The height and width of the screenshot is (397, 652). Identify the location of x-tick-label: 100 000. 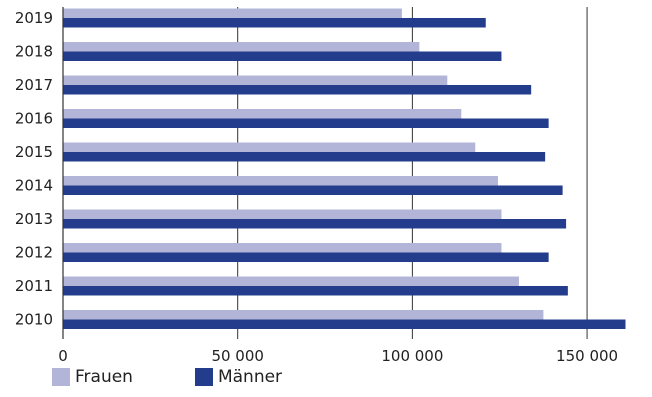
(412, 356).